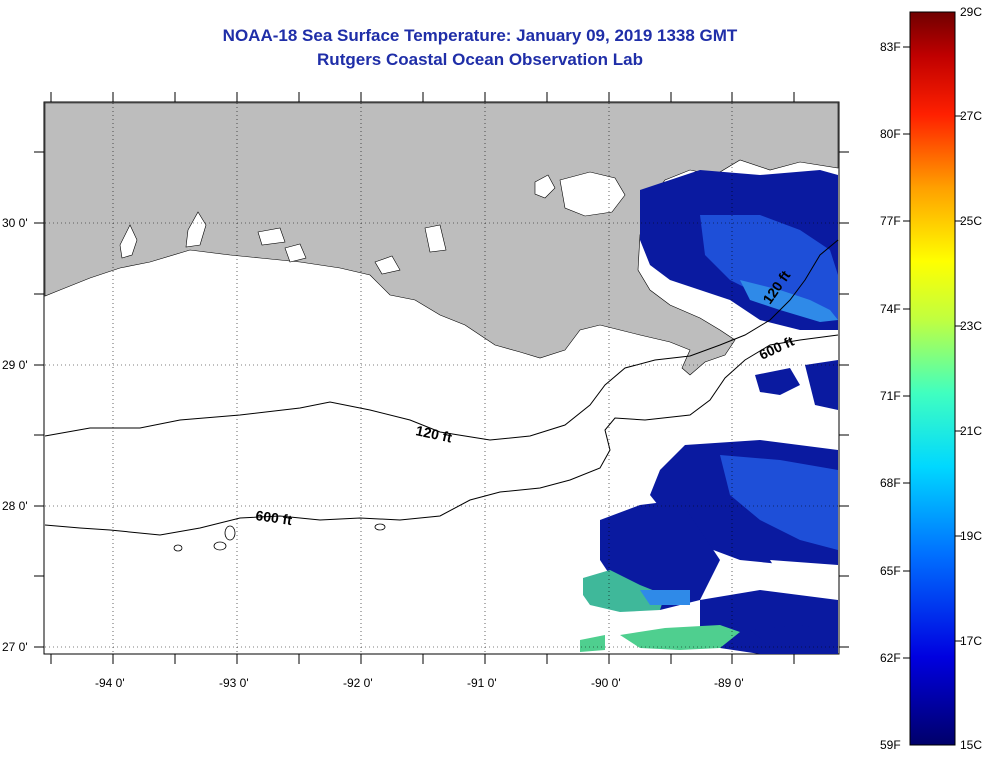  I want to click on lon-label: -91 0', so click(482, 683).